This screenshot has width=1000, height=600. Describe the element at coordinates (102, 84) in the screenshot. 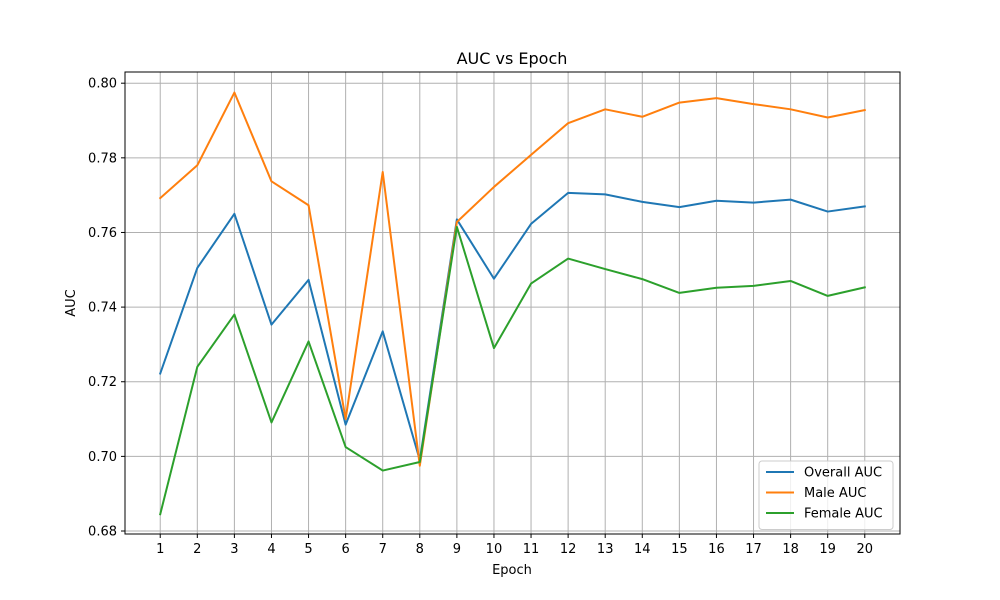

I see `y-tick-label: 0.80` at that location.